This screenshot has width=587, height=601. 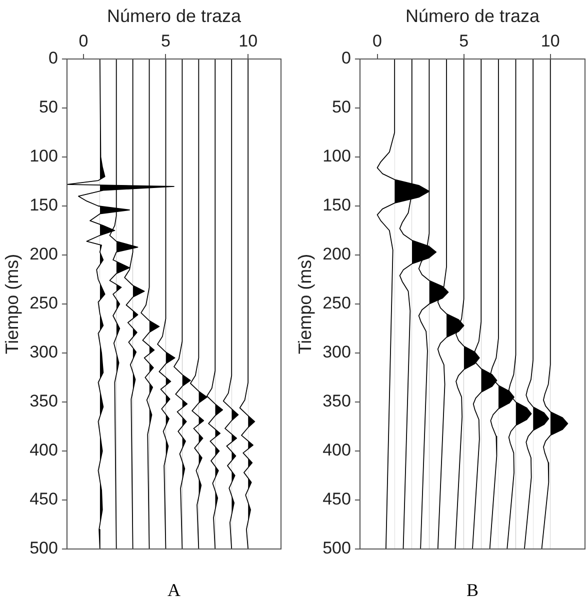 I want to click on text: A, so click(x=173, y=590).